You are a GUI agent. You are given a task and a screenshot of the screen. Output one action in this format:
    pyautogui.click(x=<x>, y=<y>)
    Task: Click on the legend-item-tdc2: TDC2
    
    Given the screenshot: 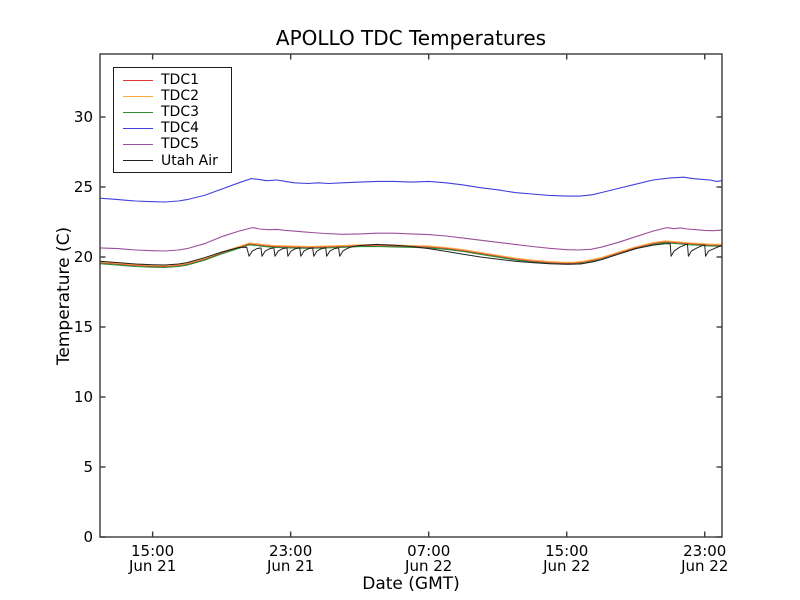 What is the action you would take?
    pyautogui.click(x=172, y=96)
    